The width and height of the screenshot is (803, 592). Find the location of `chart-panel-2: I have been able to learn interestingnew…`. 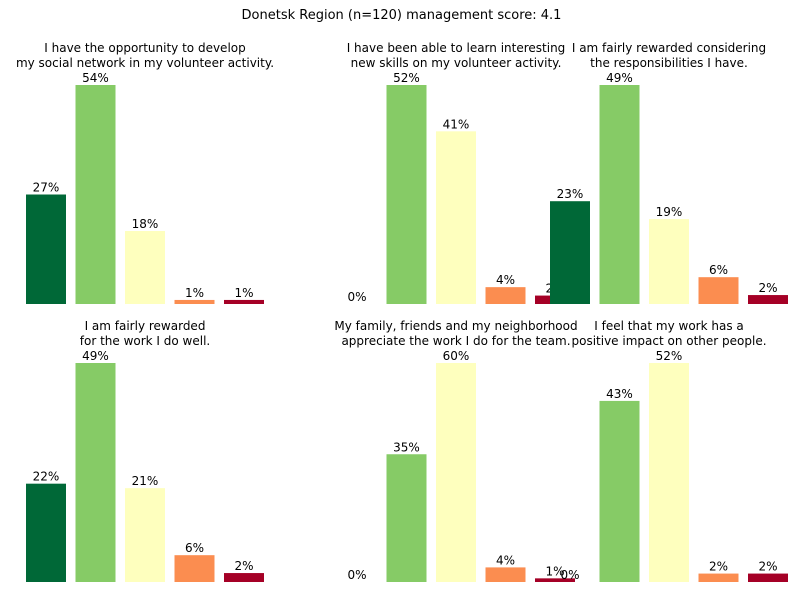

chart-panel-2: I have been able to learn interestingnew… is located at coordinates (461, 172).